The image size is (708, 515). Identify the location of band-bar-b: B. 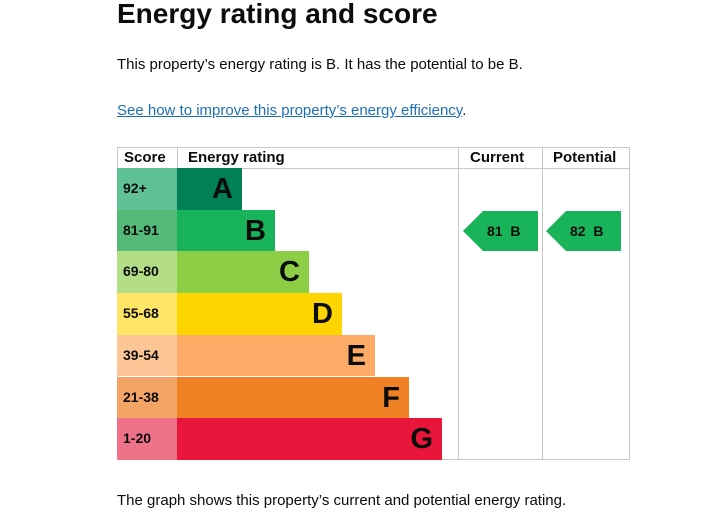
(226, 230).